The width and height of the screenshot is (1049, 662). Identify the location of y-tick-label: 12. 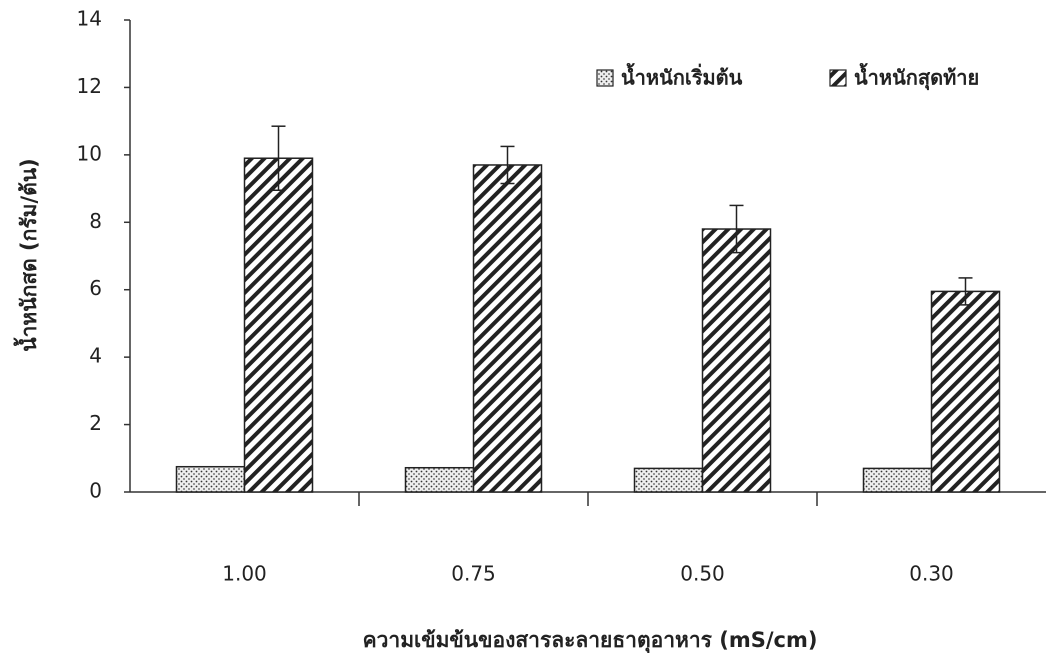
(89, 86).